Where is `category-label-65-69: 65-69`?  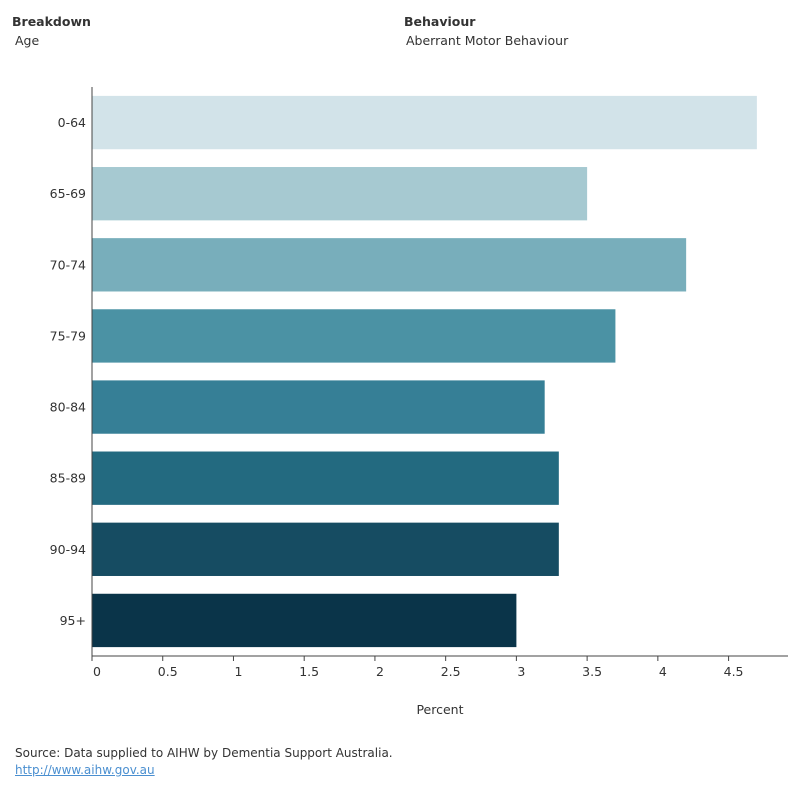
category-label-65-69: 65-69 is located at coordinates (68, 193).